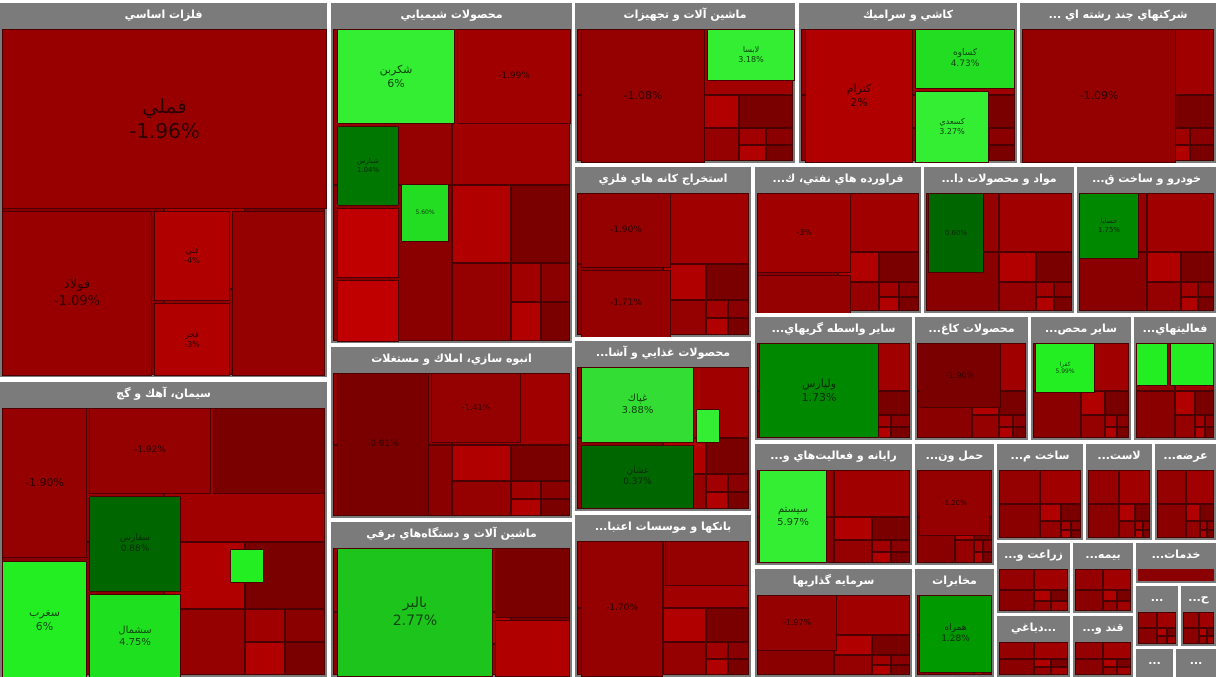 This screenshot has width=1216, height=677. I want to click on stock-tile: سغرب 6%, so click(44, 619).